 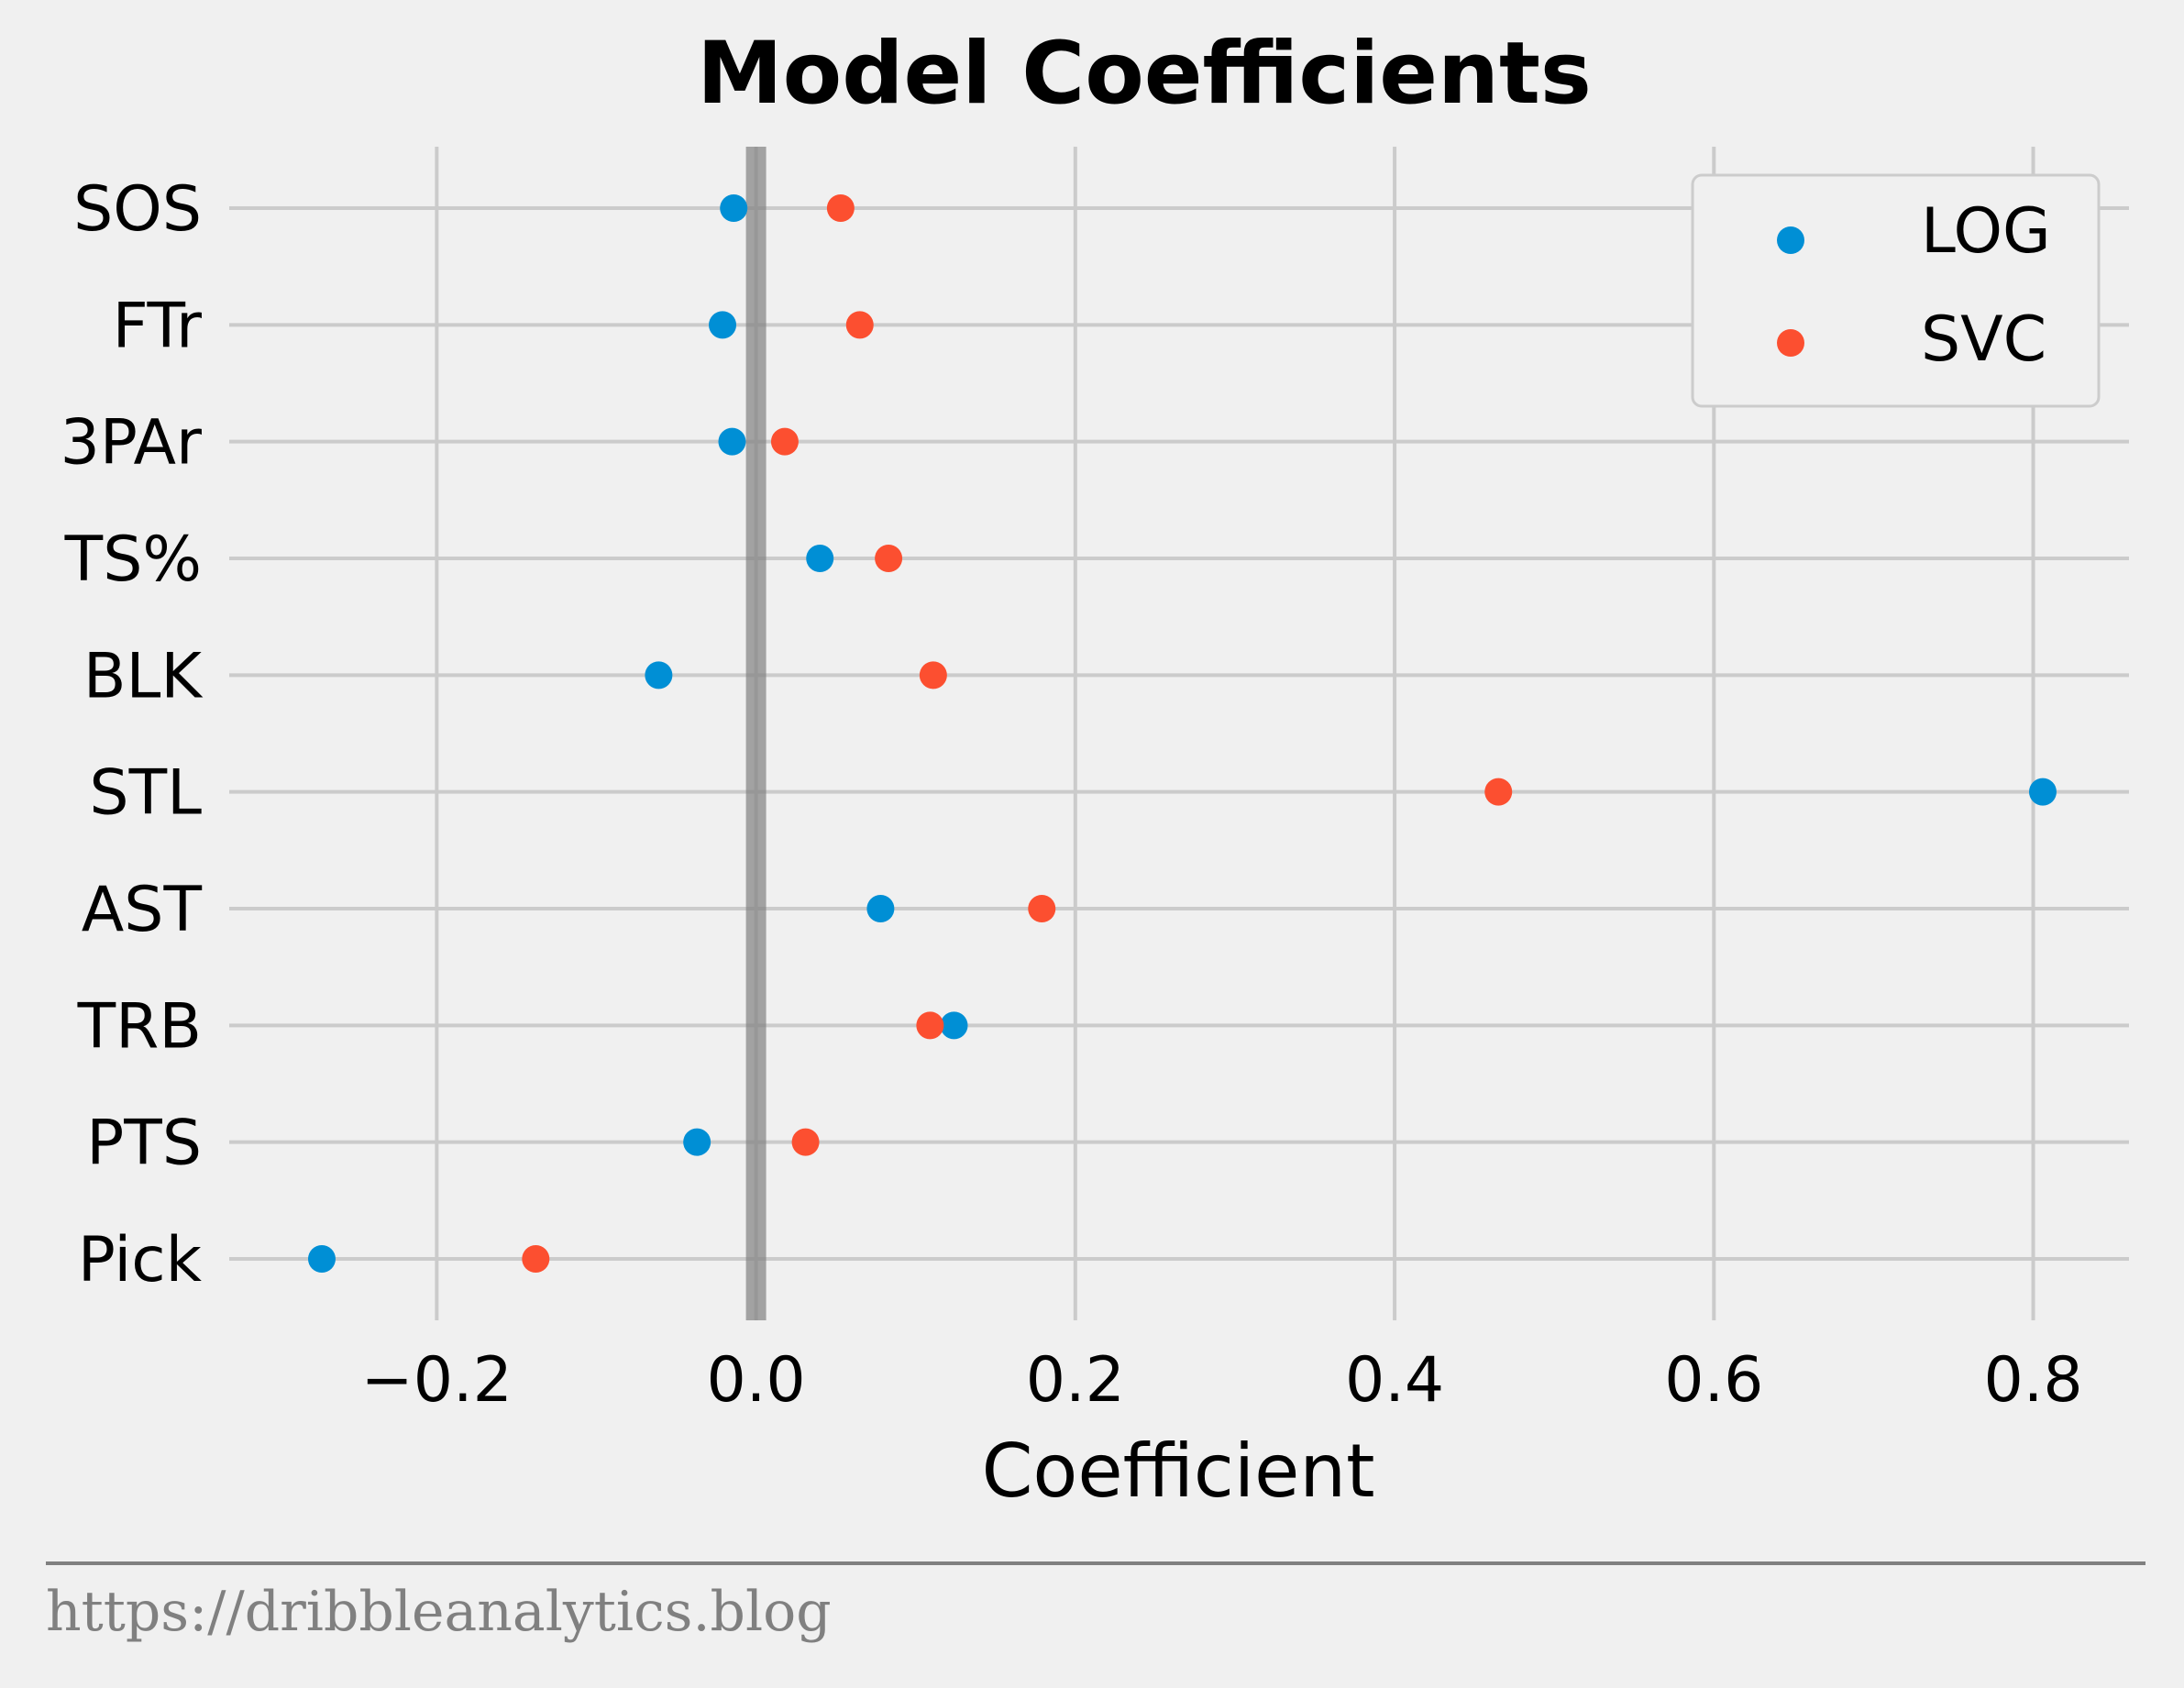 What do you see at coordinates (142, 910) in the screenshot?
I see `y-tick-label: AST` at bounding box center [142, 910].